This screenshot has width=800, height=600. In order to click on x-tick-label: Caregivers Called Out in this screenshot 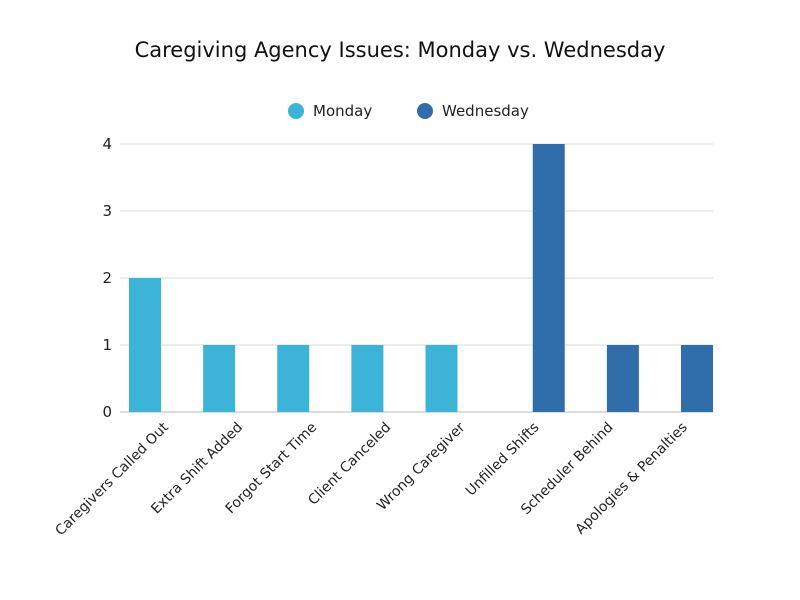, I will do `click(112, 479)`.